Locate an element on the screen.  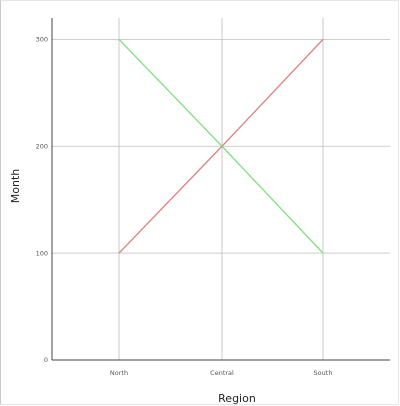
y-tick-labels: 0 100 200 300 is located at coordinates (42, 200).